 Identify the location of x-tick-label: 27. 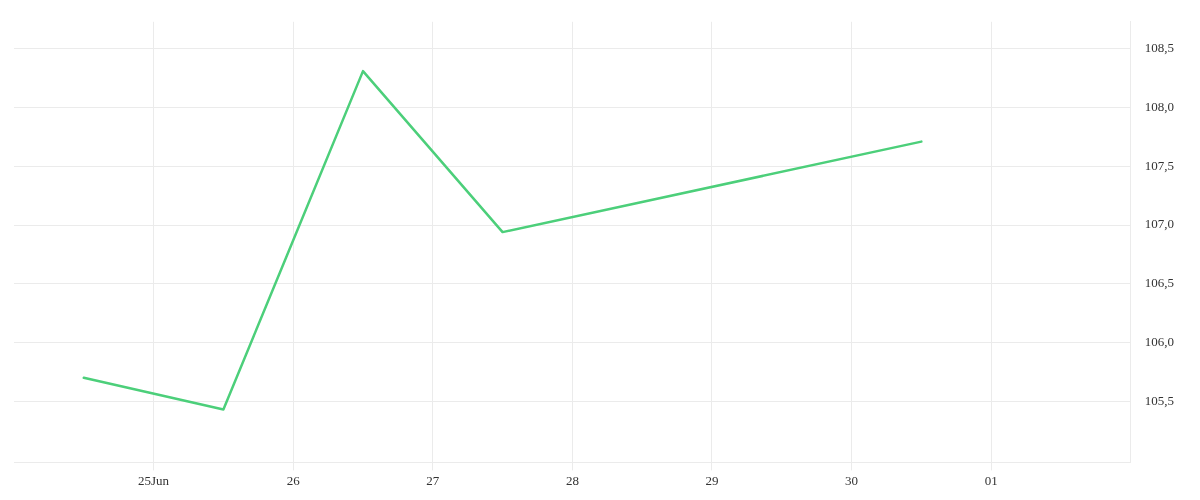
(433, 480).